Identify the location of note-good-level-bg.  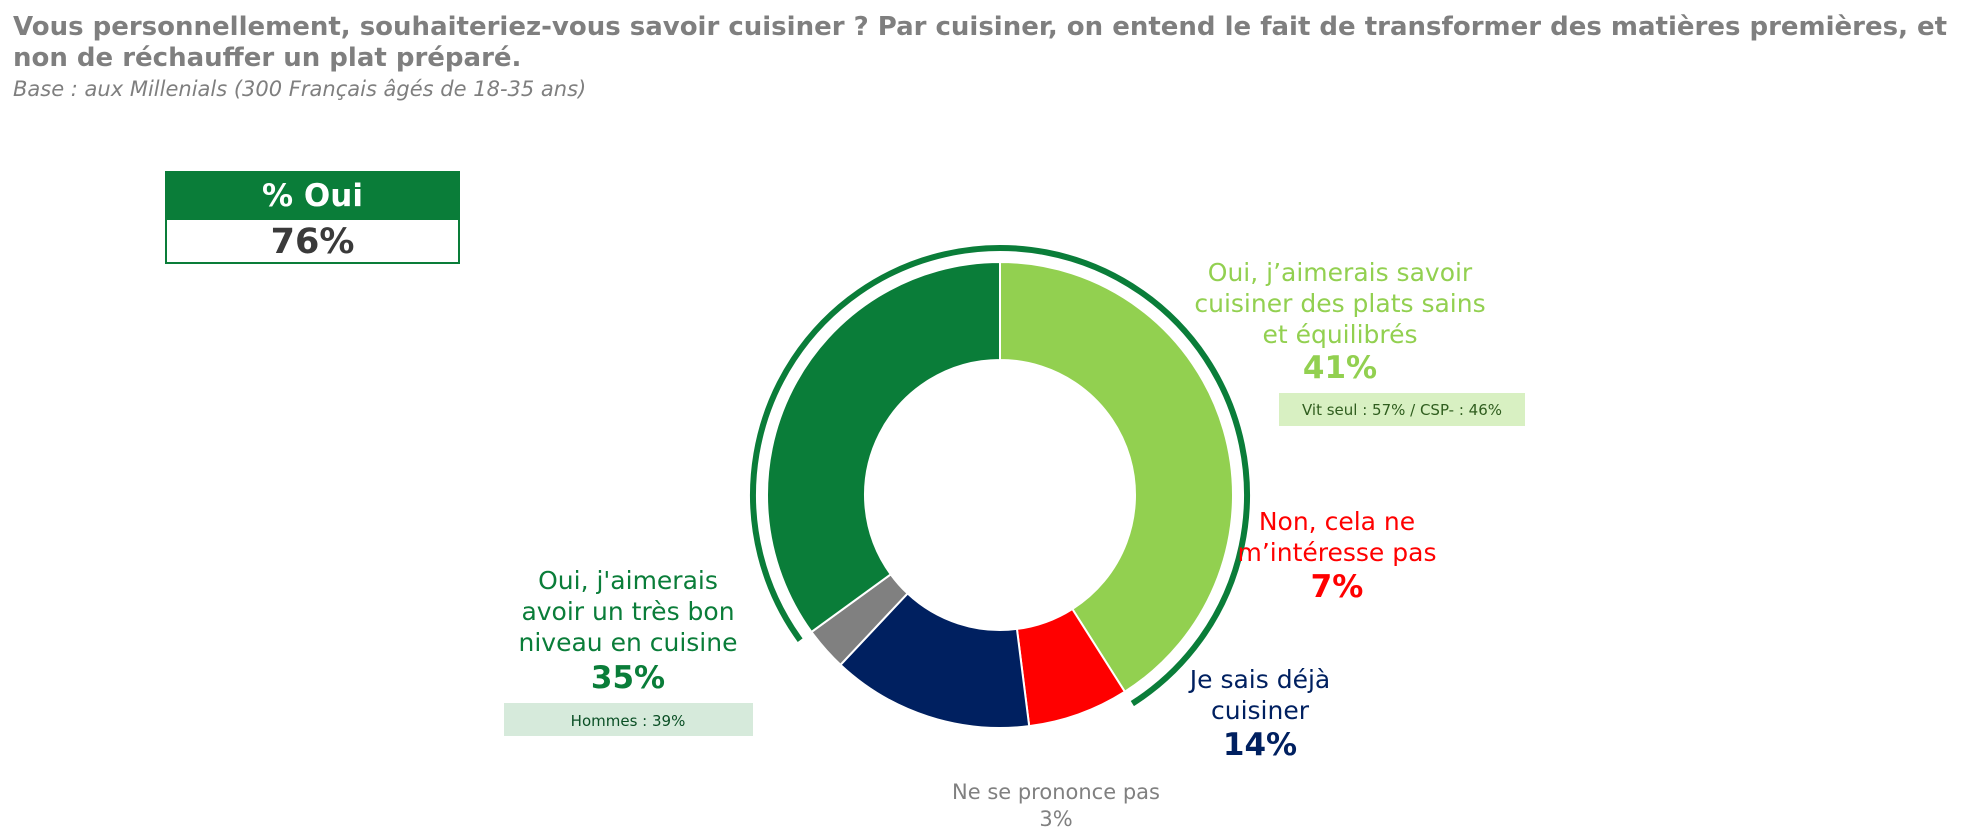
(628, 719).